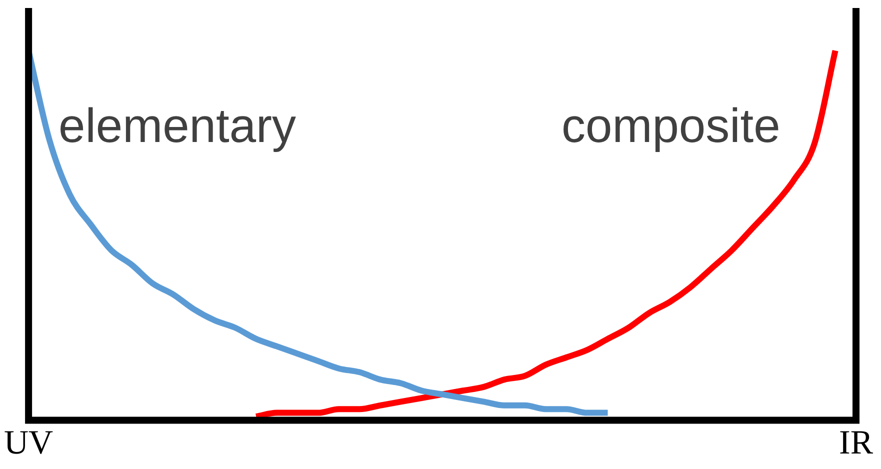 The image size is (881, 469). I want to click on series-label: composite, so click(671, 126).